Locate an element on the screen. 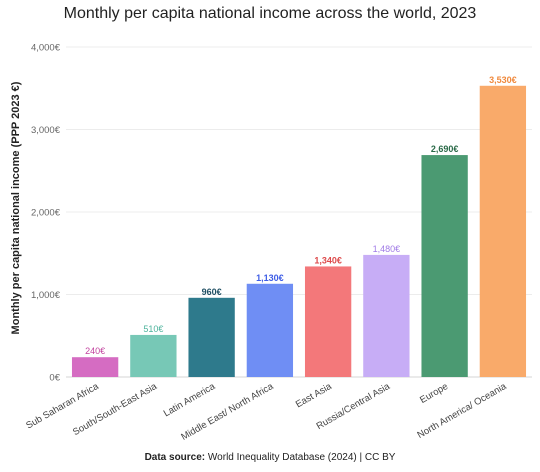 The width and height of the screenshot is (540, 472). y-tick-label: 0€ is located at coordinates (54, 378).